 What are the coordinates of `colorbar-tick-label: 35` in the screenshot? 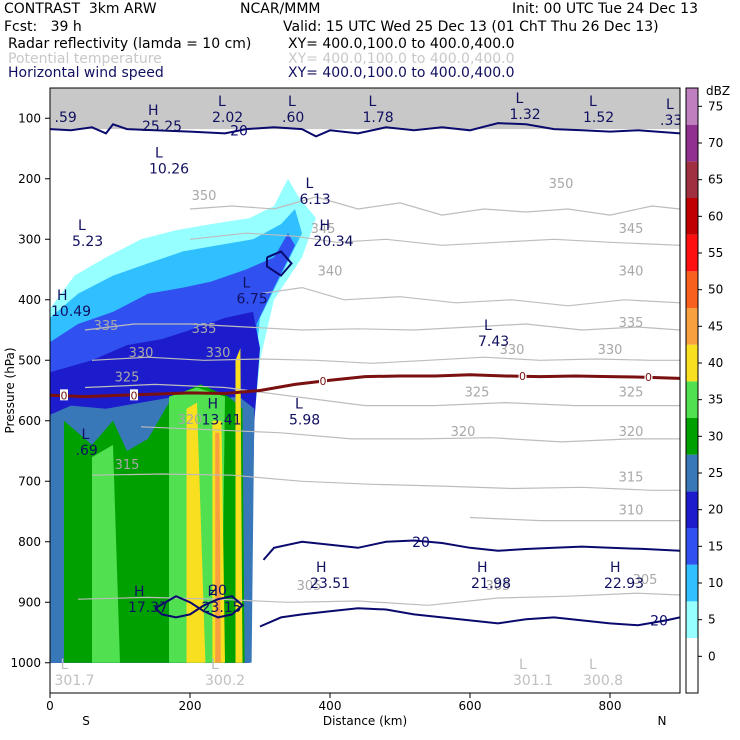 It's located at (715, 400).